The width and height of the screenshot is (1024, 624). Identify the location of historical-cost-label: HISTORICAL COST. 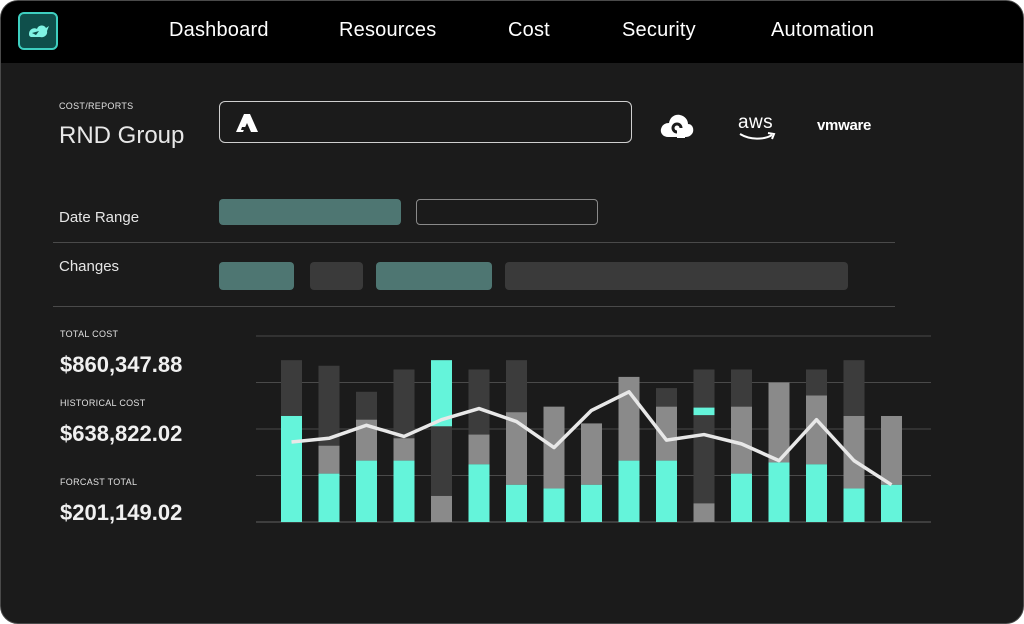
(103, 403).